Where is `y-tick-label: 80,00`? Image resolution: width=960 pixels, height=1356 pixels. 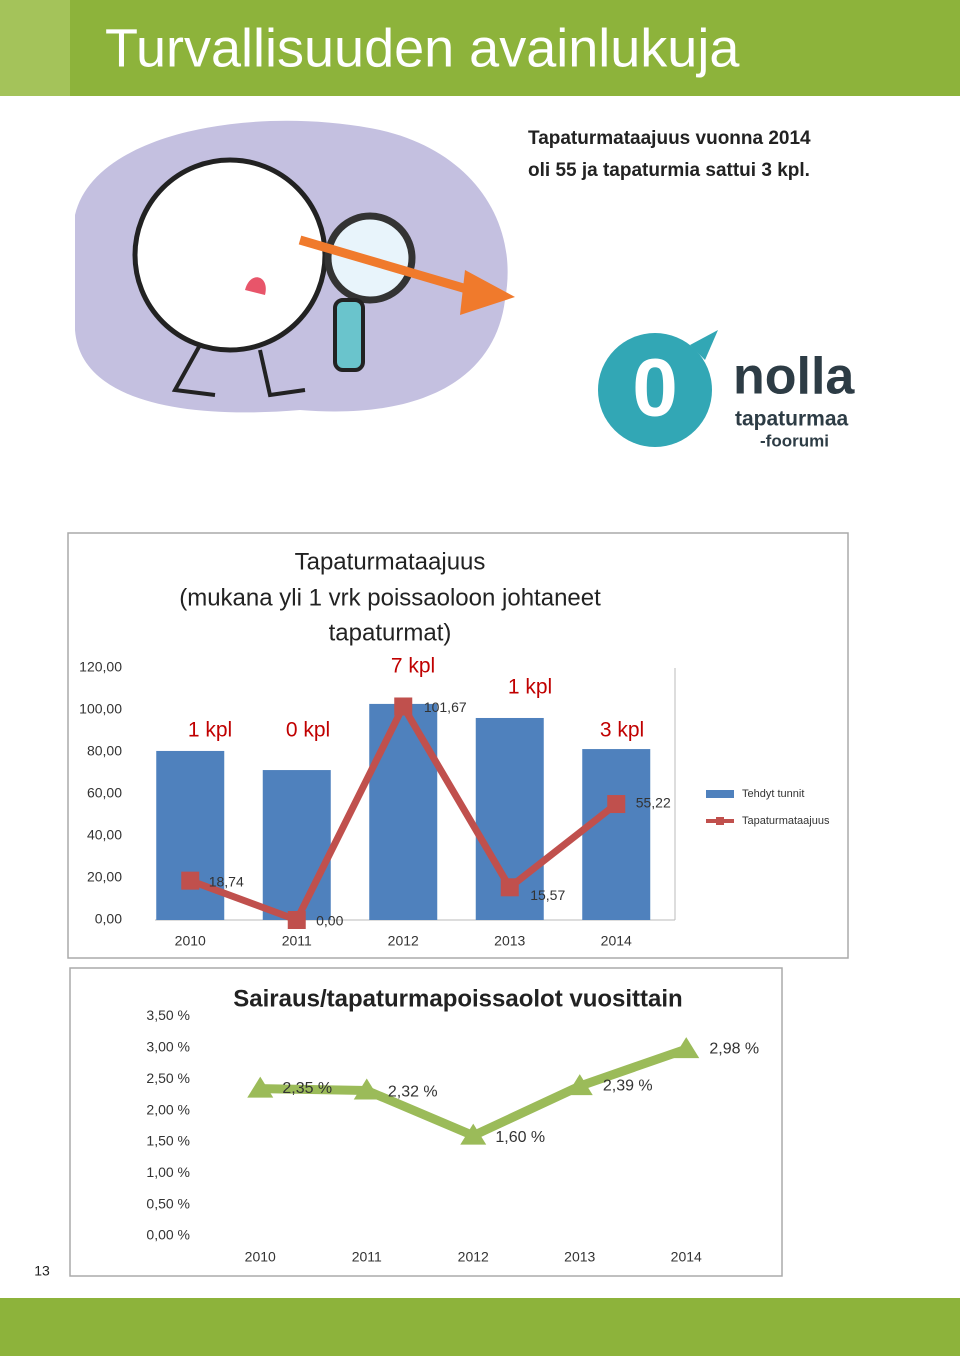 y-tick-label: 80,00 is located at coordinates (104, 751).